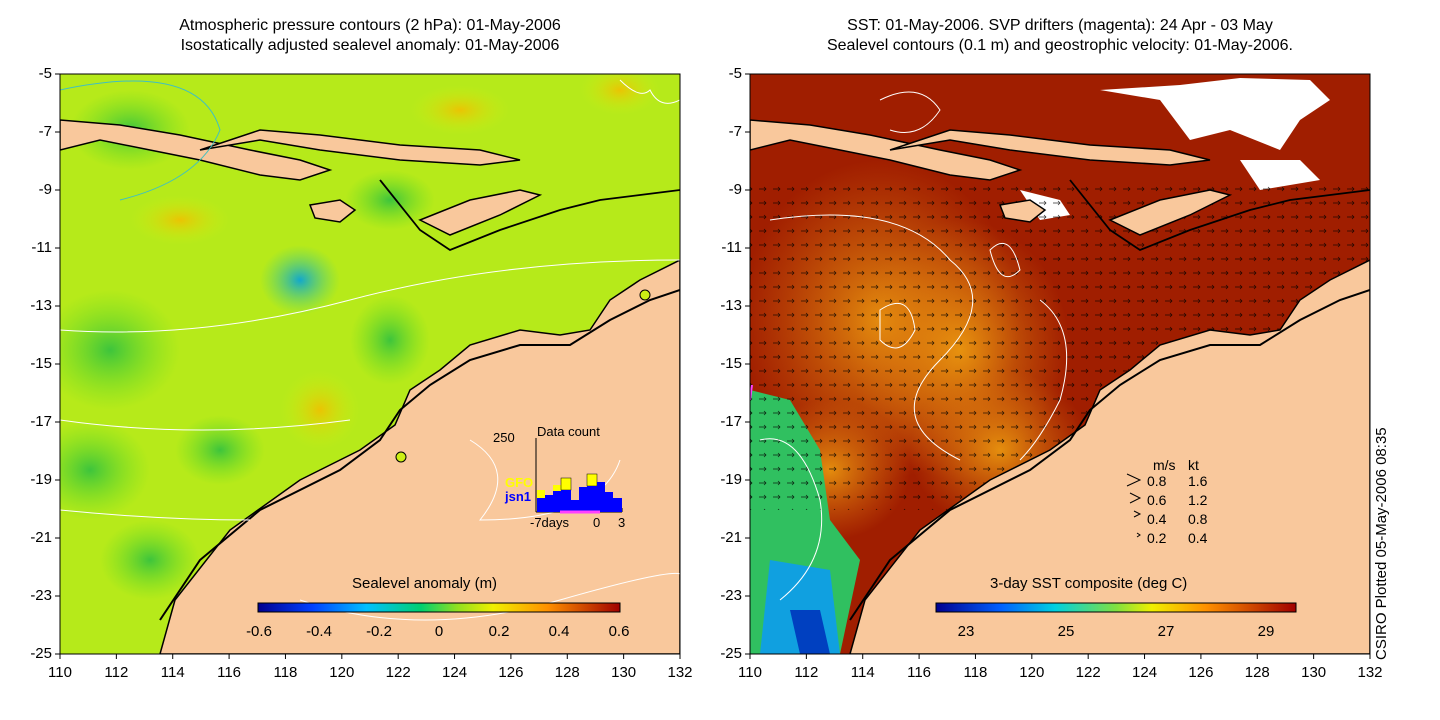 The image size is (1440, 720). Describe the element at coordinates (1022, 211) in the screenshot. I see `sumba-right` at that location.